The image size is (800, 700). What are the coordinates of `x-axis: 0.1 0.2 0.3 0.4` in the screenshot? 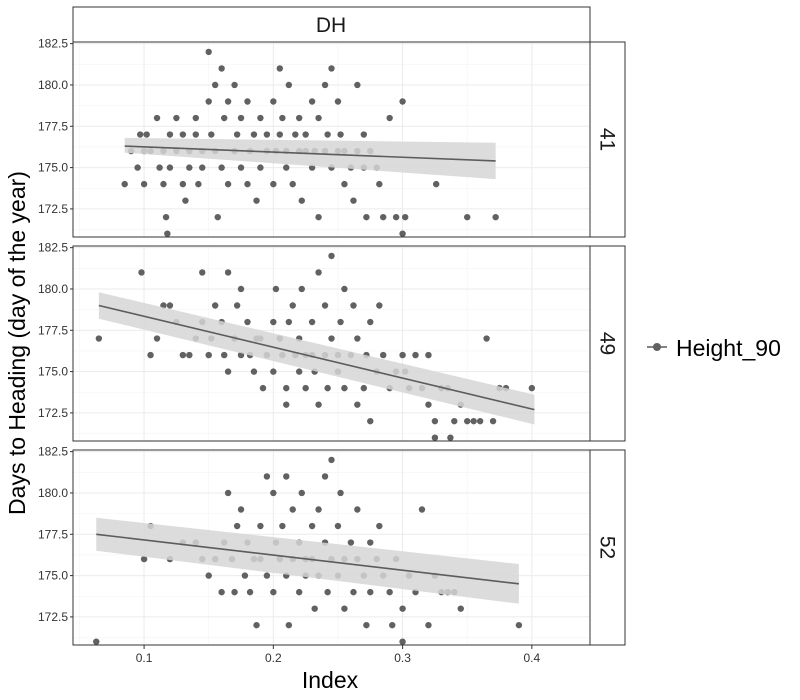 It's located at (338, 655).